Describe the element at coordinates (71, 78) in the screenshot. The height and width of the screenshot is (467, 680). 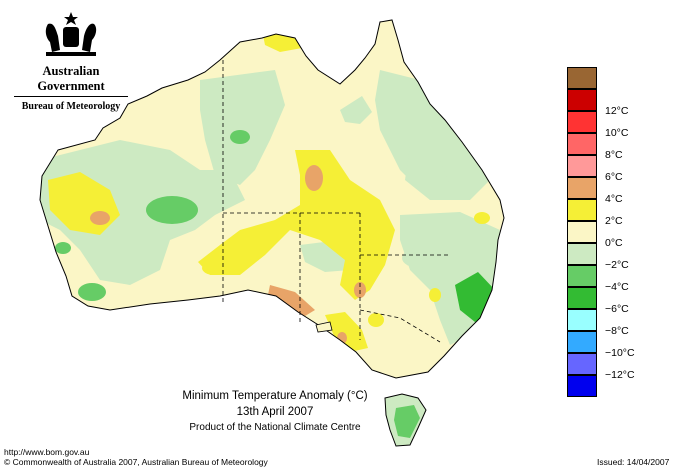
I see `government-name: Australian Government` at that location.